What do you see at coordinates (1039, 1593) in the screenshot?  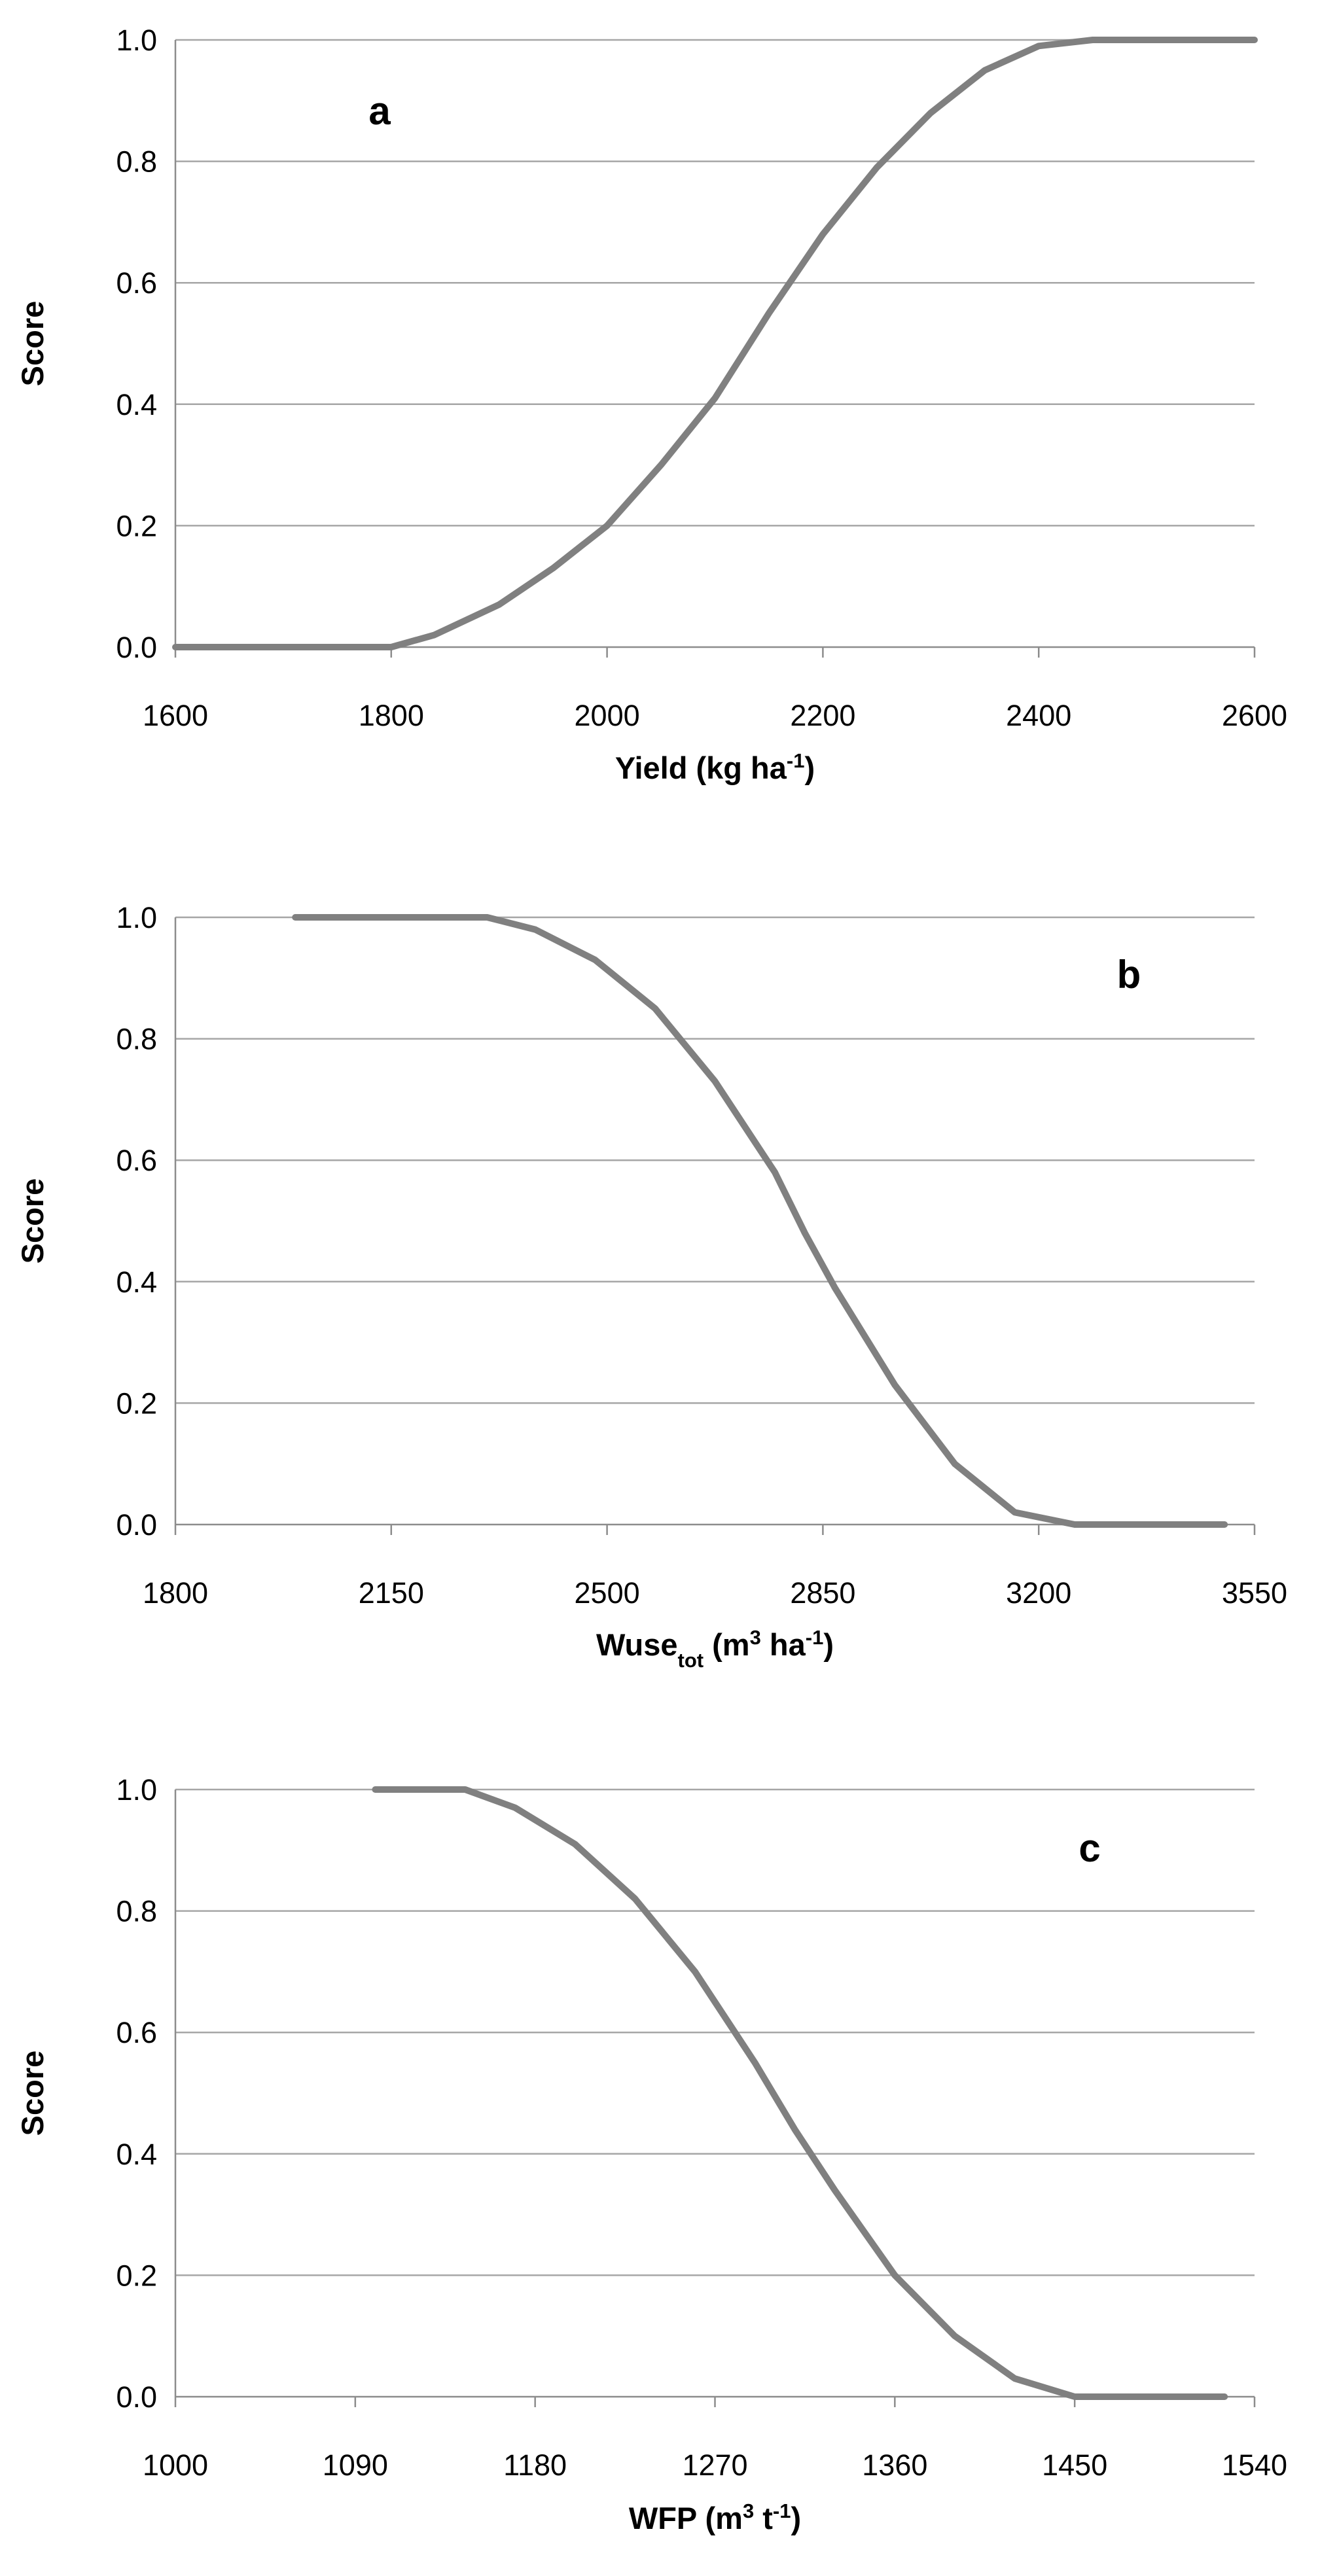 I see `x-tick-label: 3200` at bounding box center [1039, 1593].